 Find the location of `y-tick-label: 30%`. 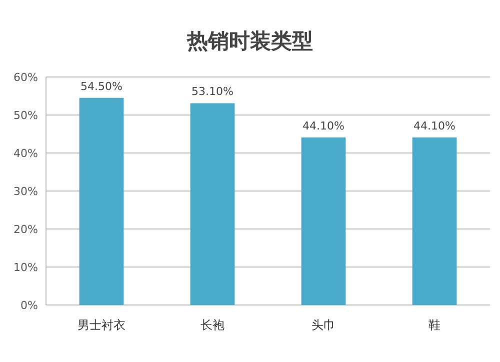

y-tick-label: 30% is located at coordinates (26, 191).